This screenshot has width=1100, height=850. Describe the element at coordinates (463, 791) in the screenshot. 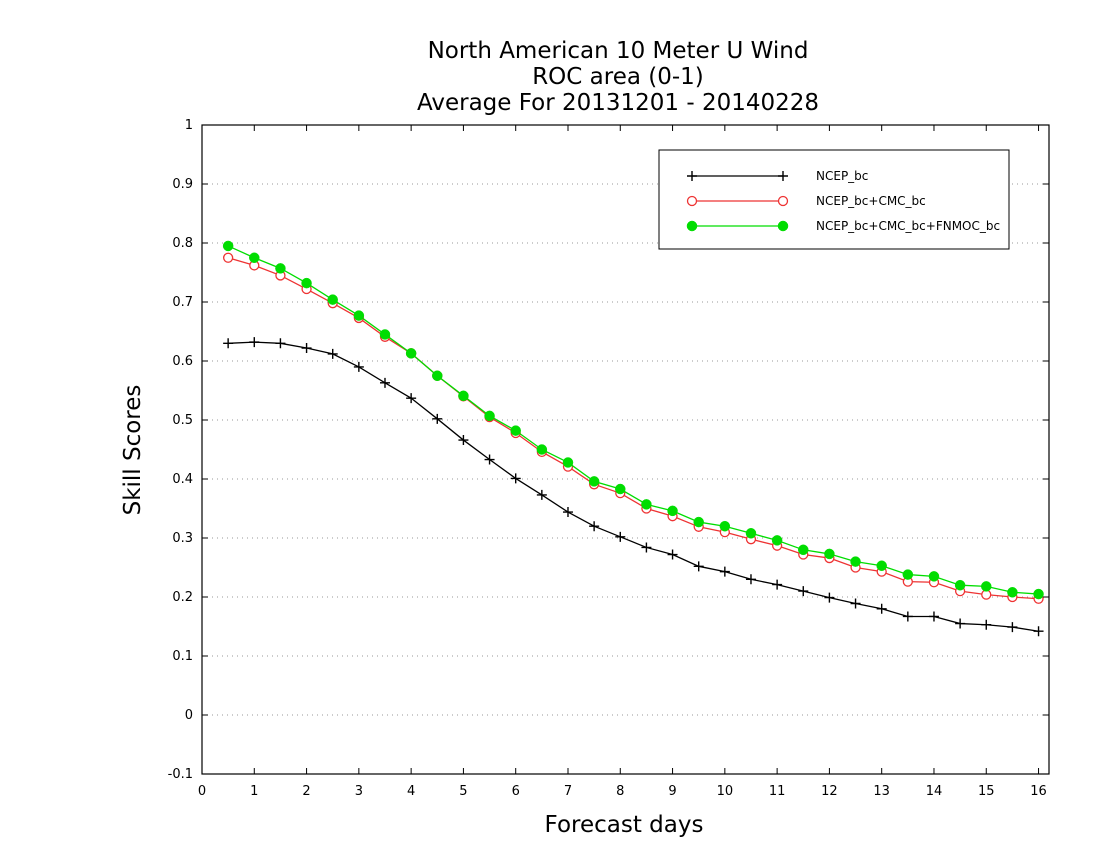

I see `x-tick-label: 5` at that location.